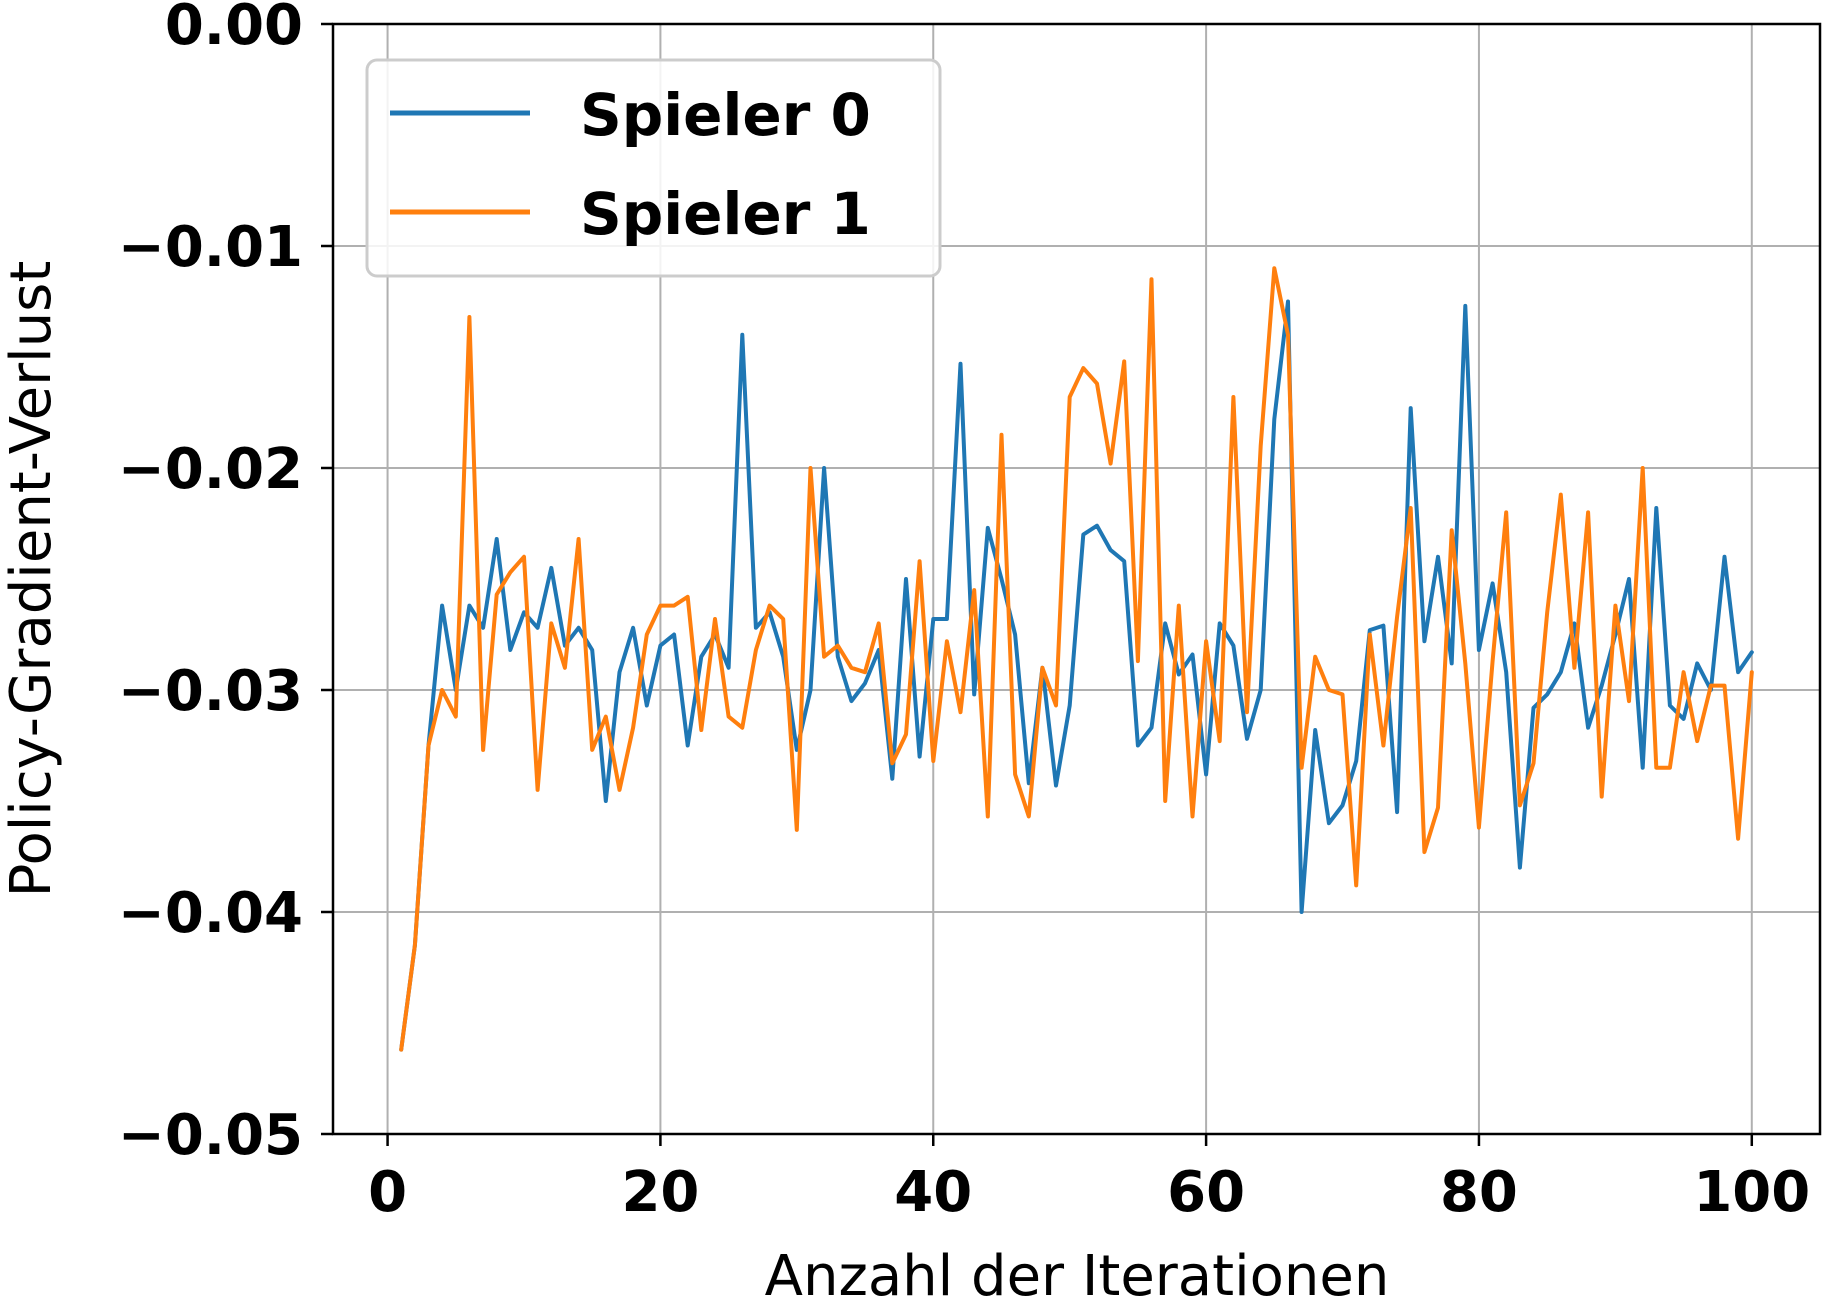 The height and width of the screenshot is (1312, 1822). I want to click on legend-label-spieler-1: Spieler 1, so click(725, 214).